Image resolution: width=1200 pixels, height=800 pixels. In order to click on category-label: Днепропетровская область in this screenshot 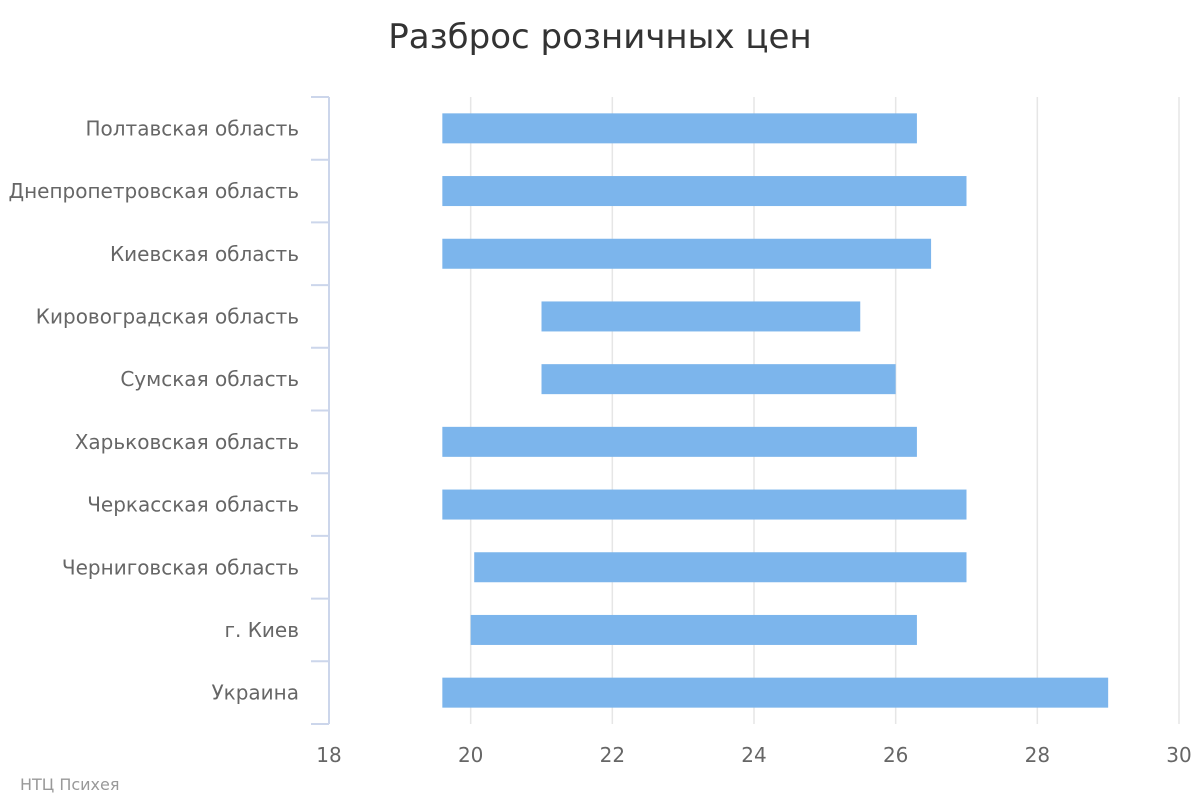, I will do `click(153, 191)`.